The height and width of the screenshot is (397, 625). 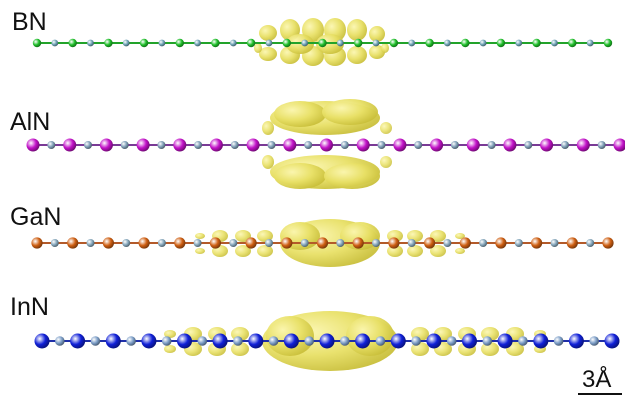 What do you see at coordinates (597, 379) in the screenshot?
I see `scale-bar-label: 3Å` at bounding box center [597, 379].